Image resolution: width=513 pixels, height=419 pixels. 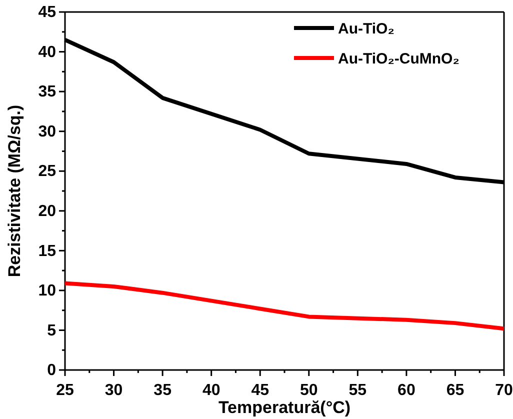 What do you see at coordinates (113, 390) in the screenshot?
I see `x-tick-label: 30` at bounding box center [113, 390].